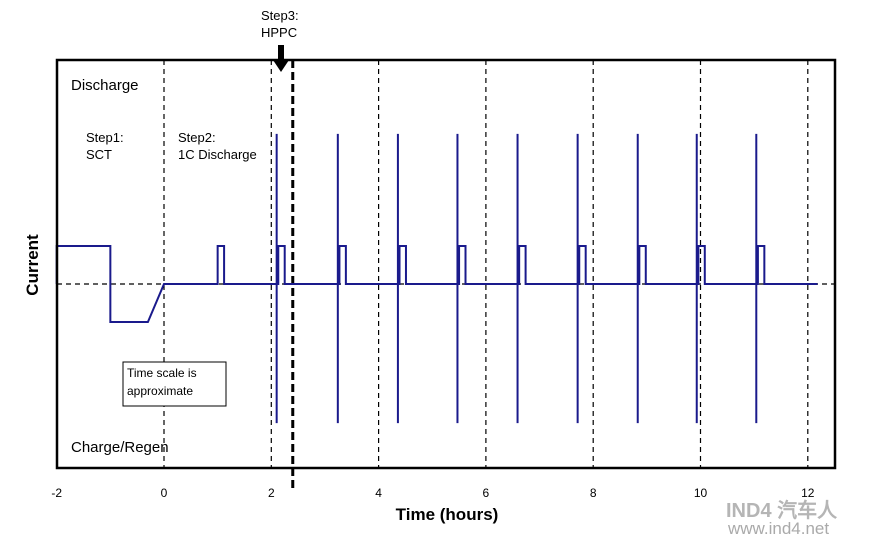  Describe the element at coordinates (432, 493) in the screenshot. I see `x-tick-labels: -2 0 2 4 6 8 10 12` at that location.